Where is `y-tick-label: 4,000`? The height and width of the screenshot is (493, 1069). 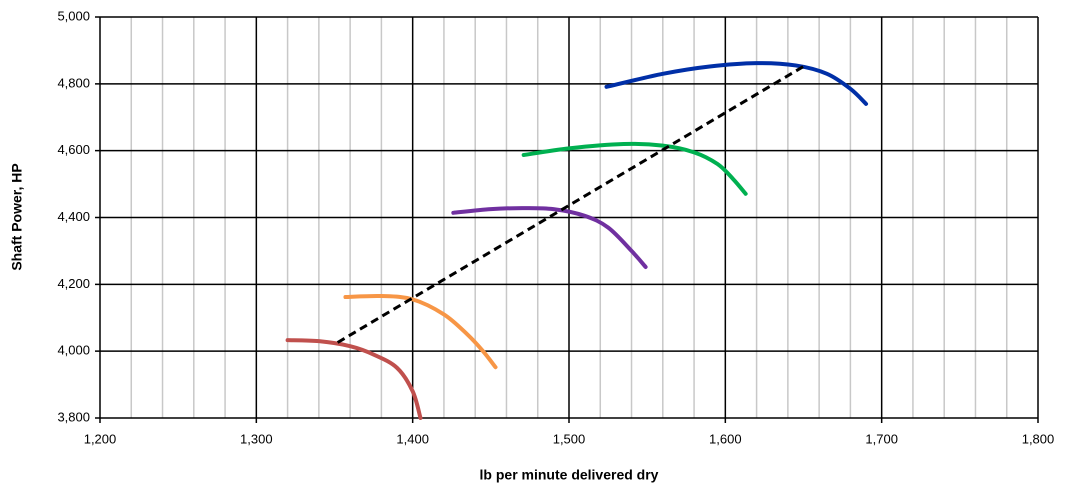
y-tick-label: 4,000 is located at coordinates (73, 350).